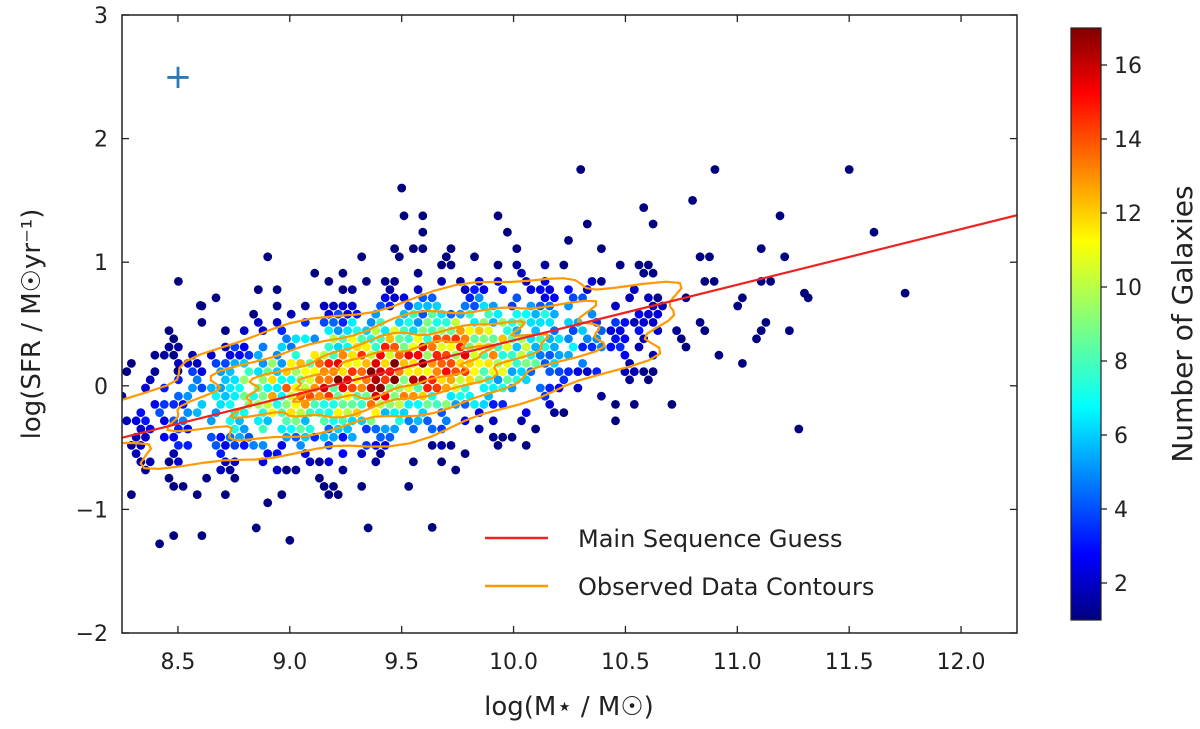 This screenshot has width=1200, height=729. Describe the element at coordinates (1182, 323) in the screenshot. I see `colorbar-label: Number of Galaxies` at that location.